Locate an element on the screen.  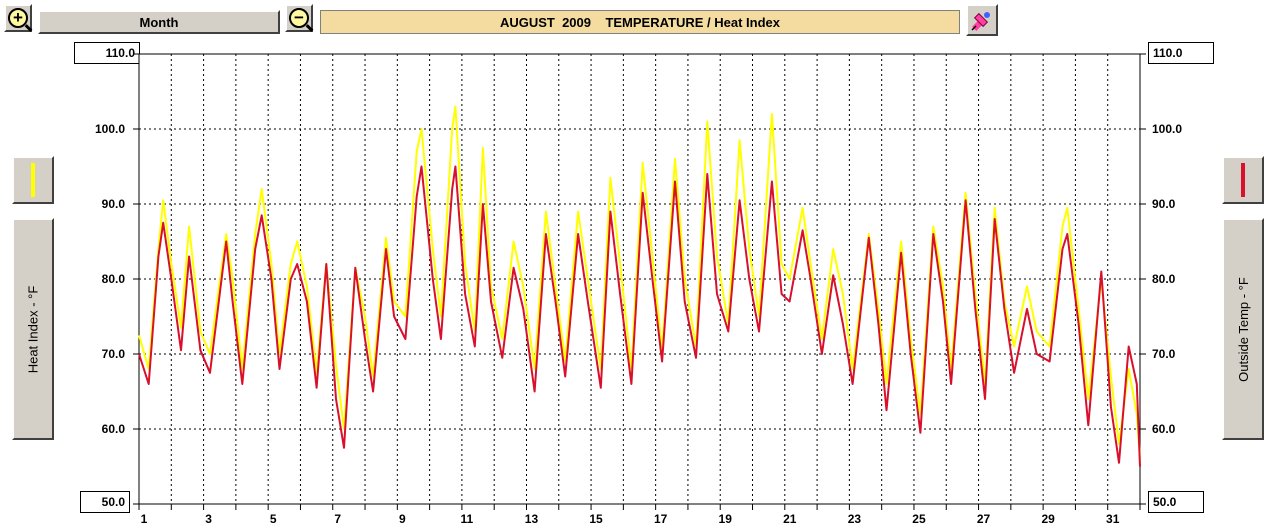
y-tick-label-right: 70.0 is located at coordinates (1164, 354).